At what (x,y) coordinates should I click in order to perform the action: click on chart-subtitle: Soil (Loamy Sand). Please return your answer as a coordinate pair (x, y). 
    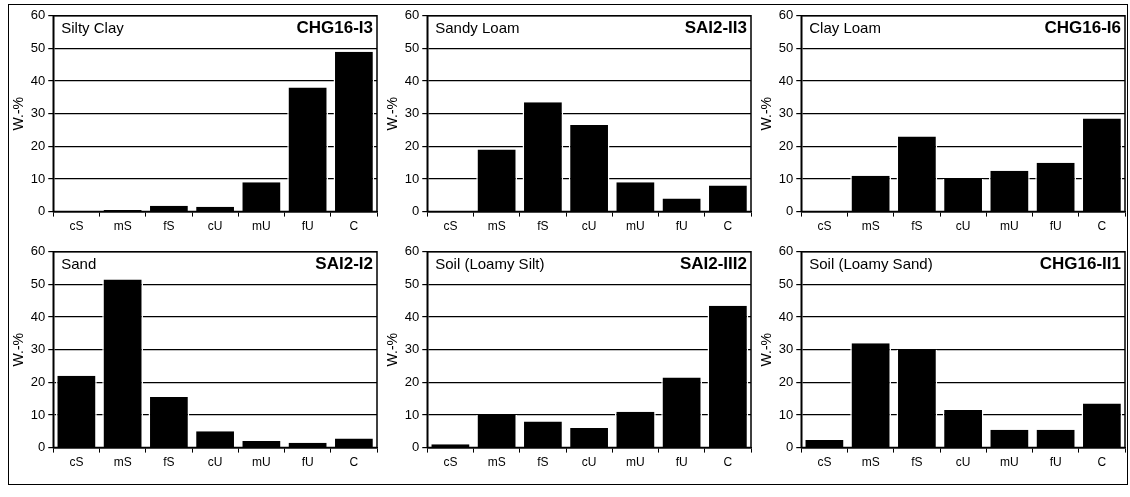
    Looking at the image, I should click on (871, 263).